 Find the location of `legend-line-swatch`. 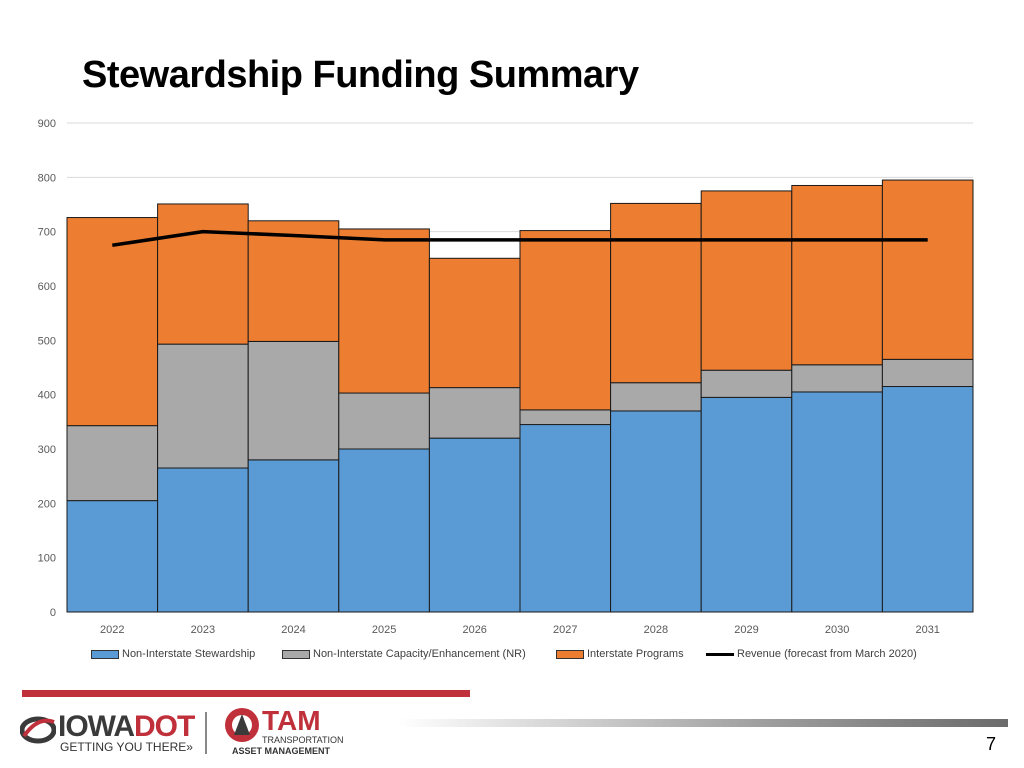

legend-line-swatch is located at coordinates (720, 654).